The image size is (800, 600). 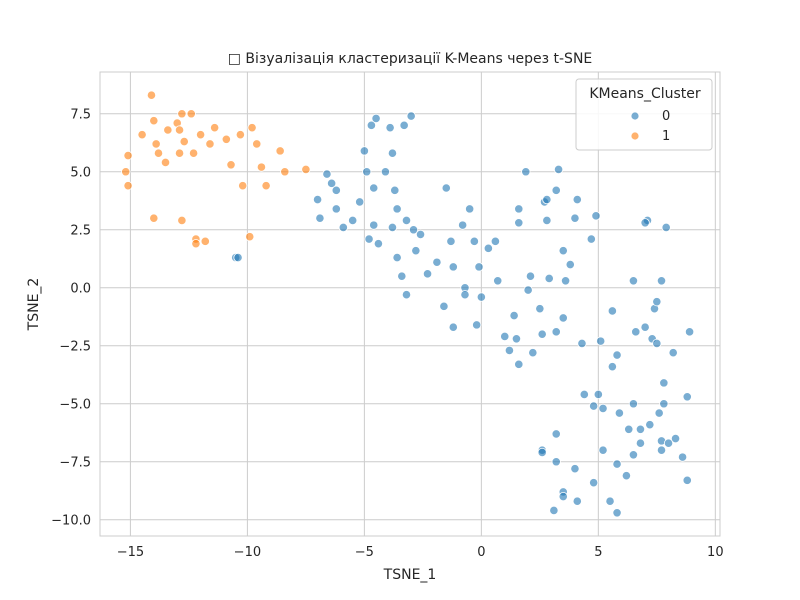 I want to click on y-tick-label: 0.0, so click(x=80, y=288).